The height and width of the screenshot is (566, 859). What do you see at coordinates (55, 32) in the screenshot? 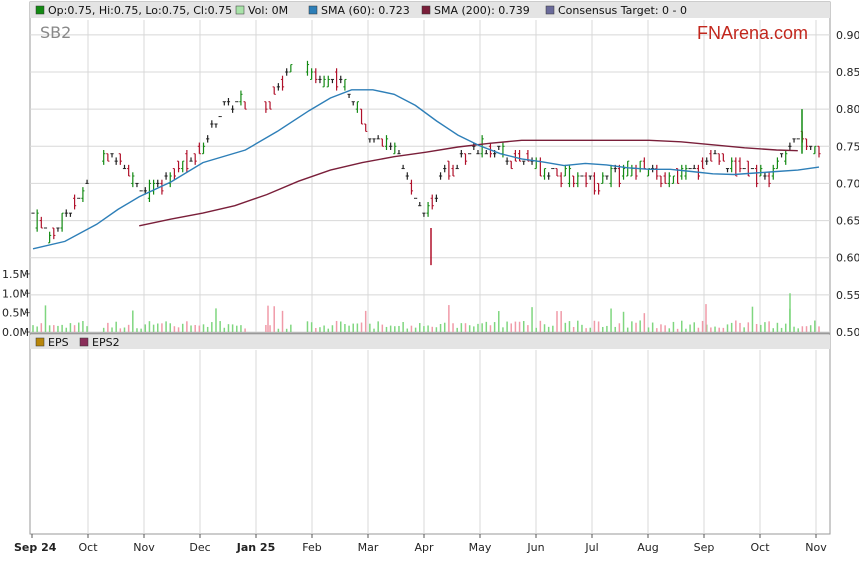
I see `ticker-label: SB2` at bounding box center [55, 32].